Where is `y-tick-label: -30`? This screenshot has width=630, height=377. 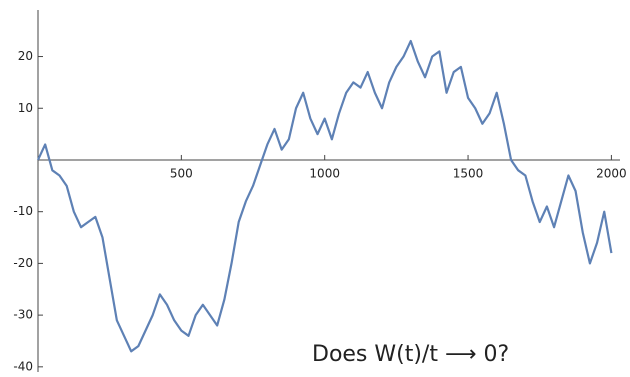 y-tick-label: -30 is located at coordinates (23, 315).